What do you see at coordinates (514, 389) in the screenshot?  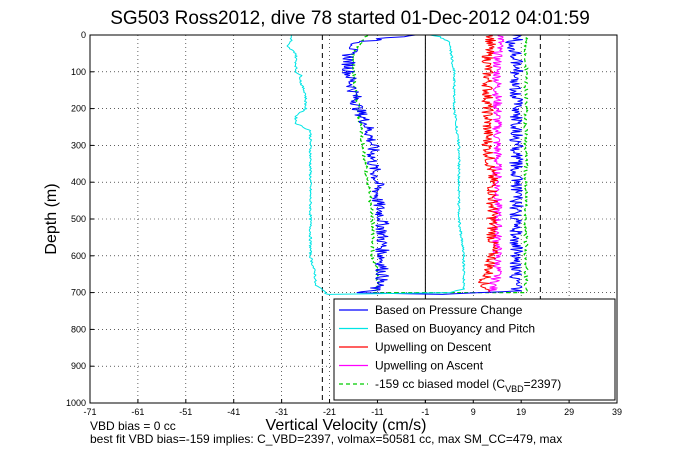 I see `legend-label-subscript: VBD` at bounding box center [514, 389].